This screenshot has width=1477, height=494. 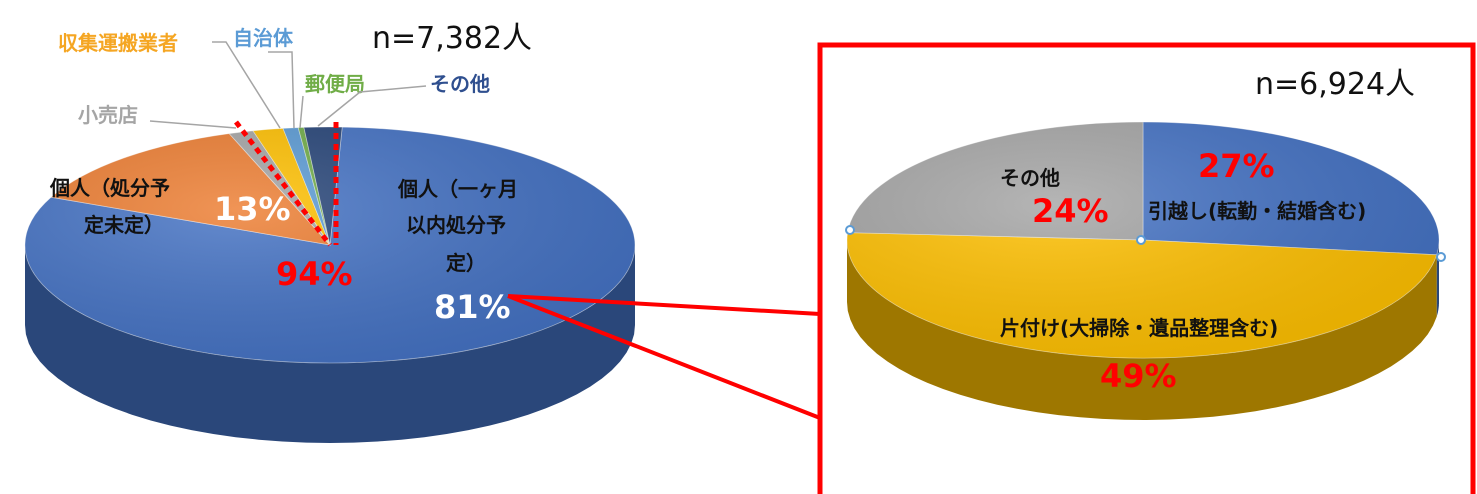 What do you see at coordinates (193, 124) in the screenshot?
I see `leader-retailer` at bounding box center [193, 124].